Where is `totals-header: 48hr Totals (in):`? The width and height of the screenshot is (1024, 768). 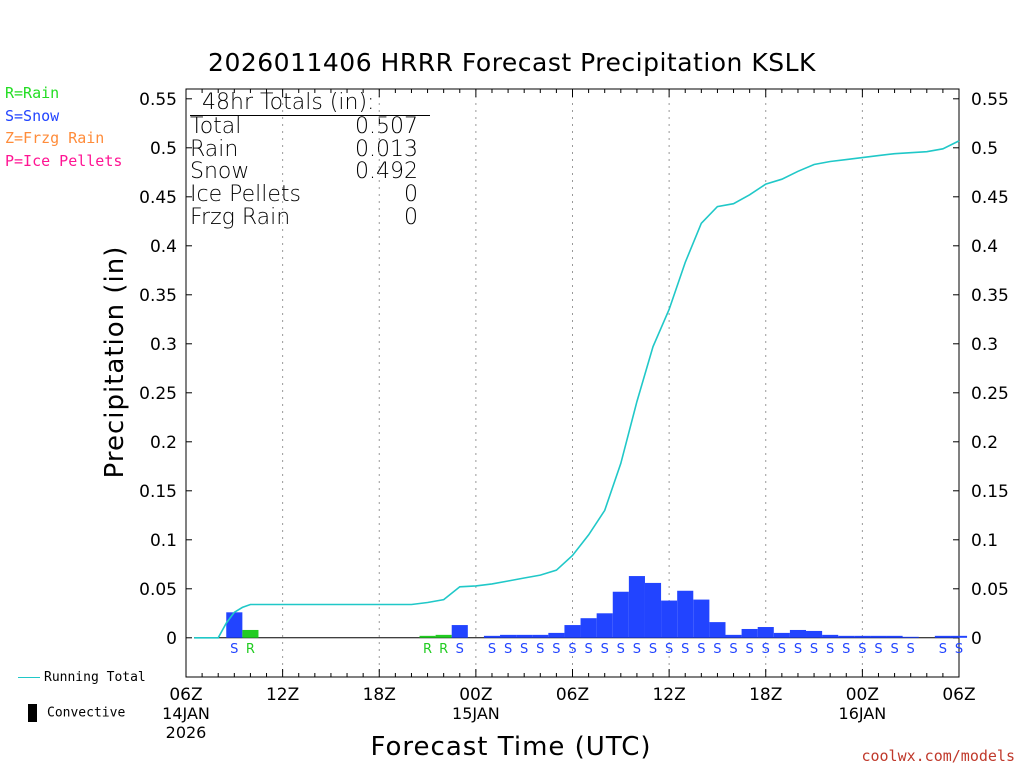
totals-header: 48hr Totals (in): is located at coordinates (310, 103).